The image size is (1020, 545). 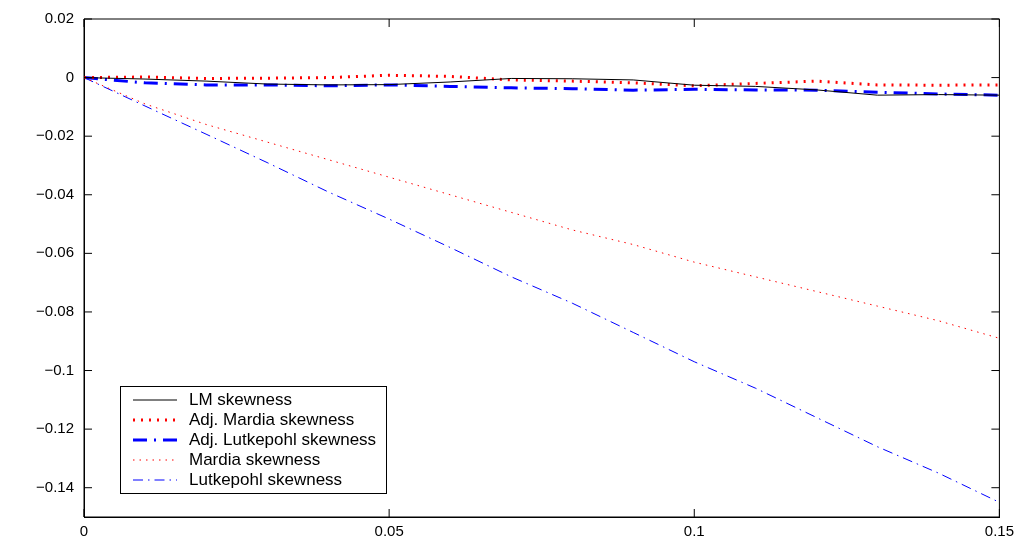 What do you see at coordinates (266, 480) in the screenshot?
I see `legend-label: Lutkepohl skewness` at bounding box center [266, 480].